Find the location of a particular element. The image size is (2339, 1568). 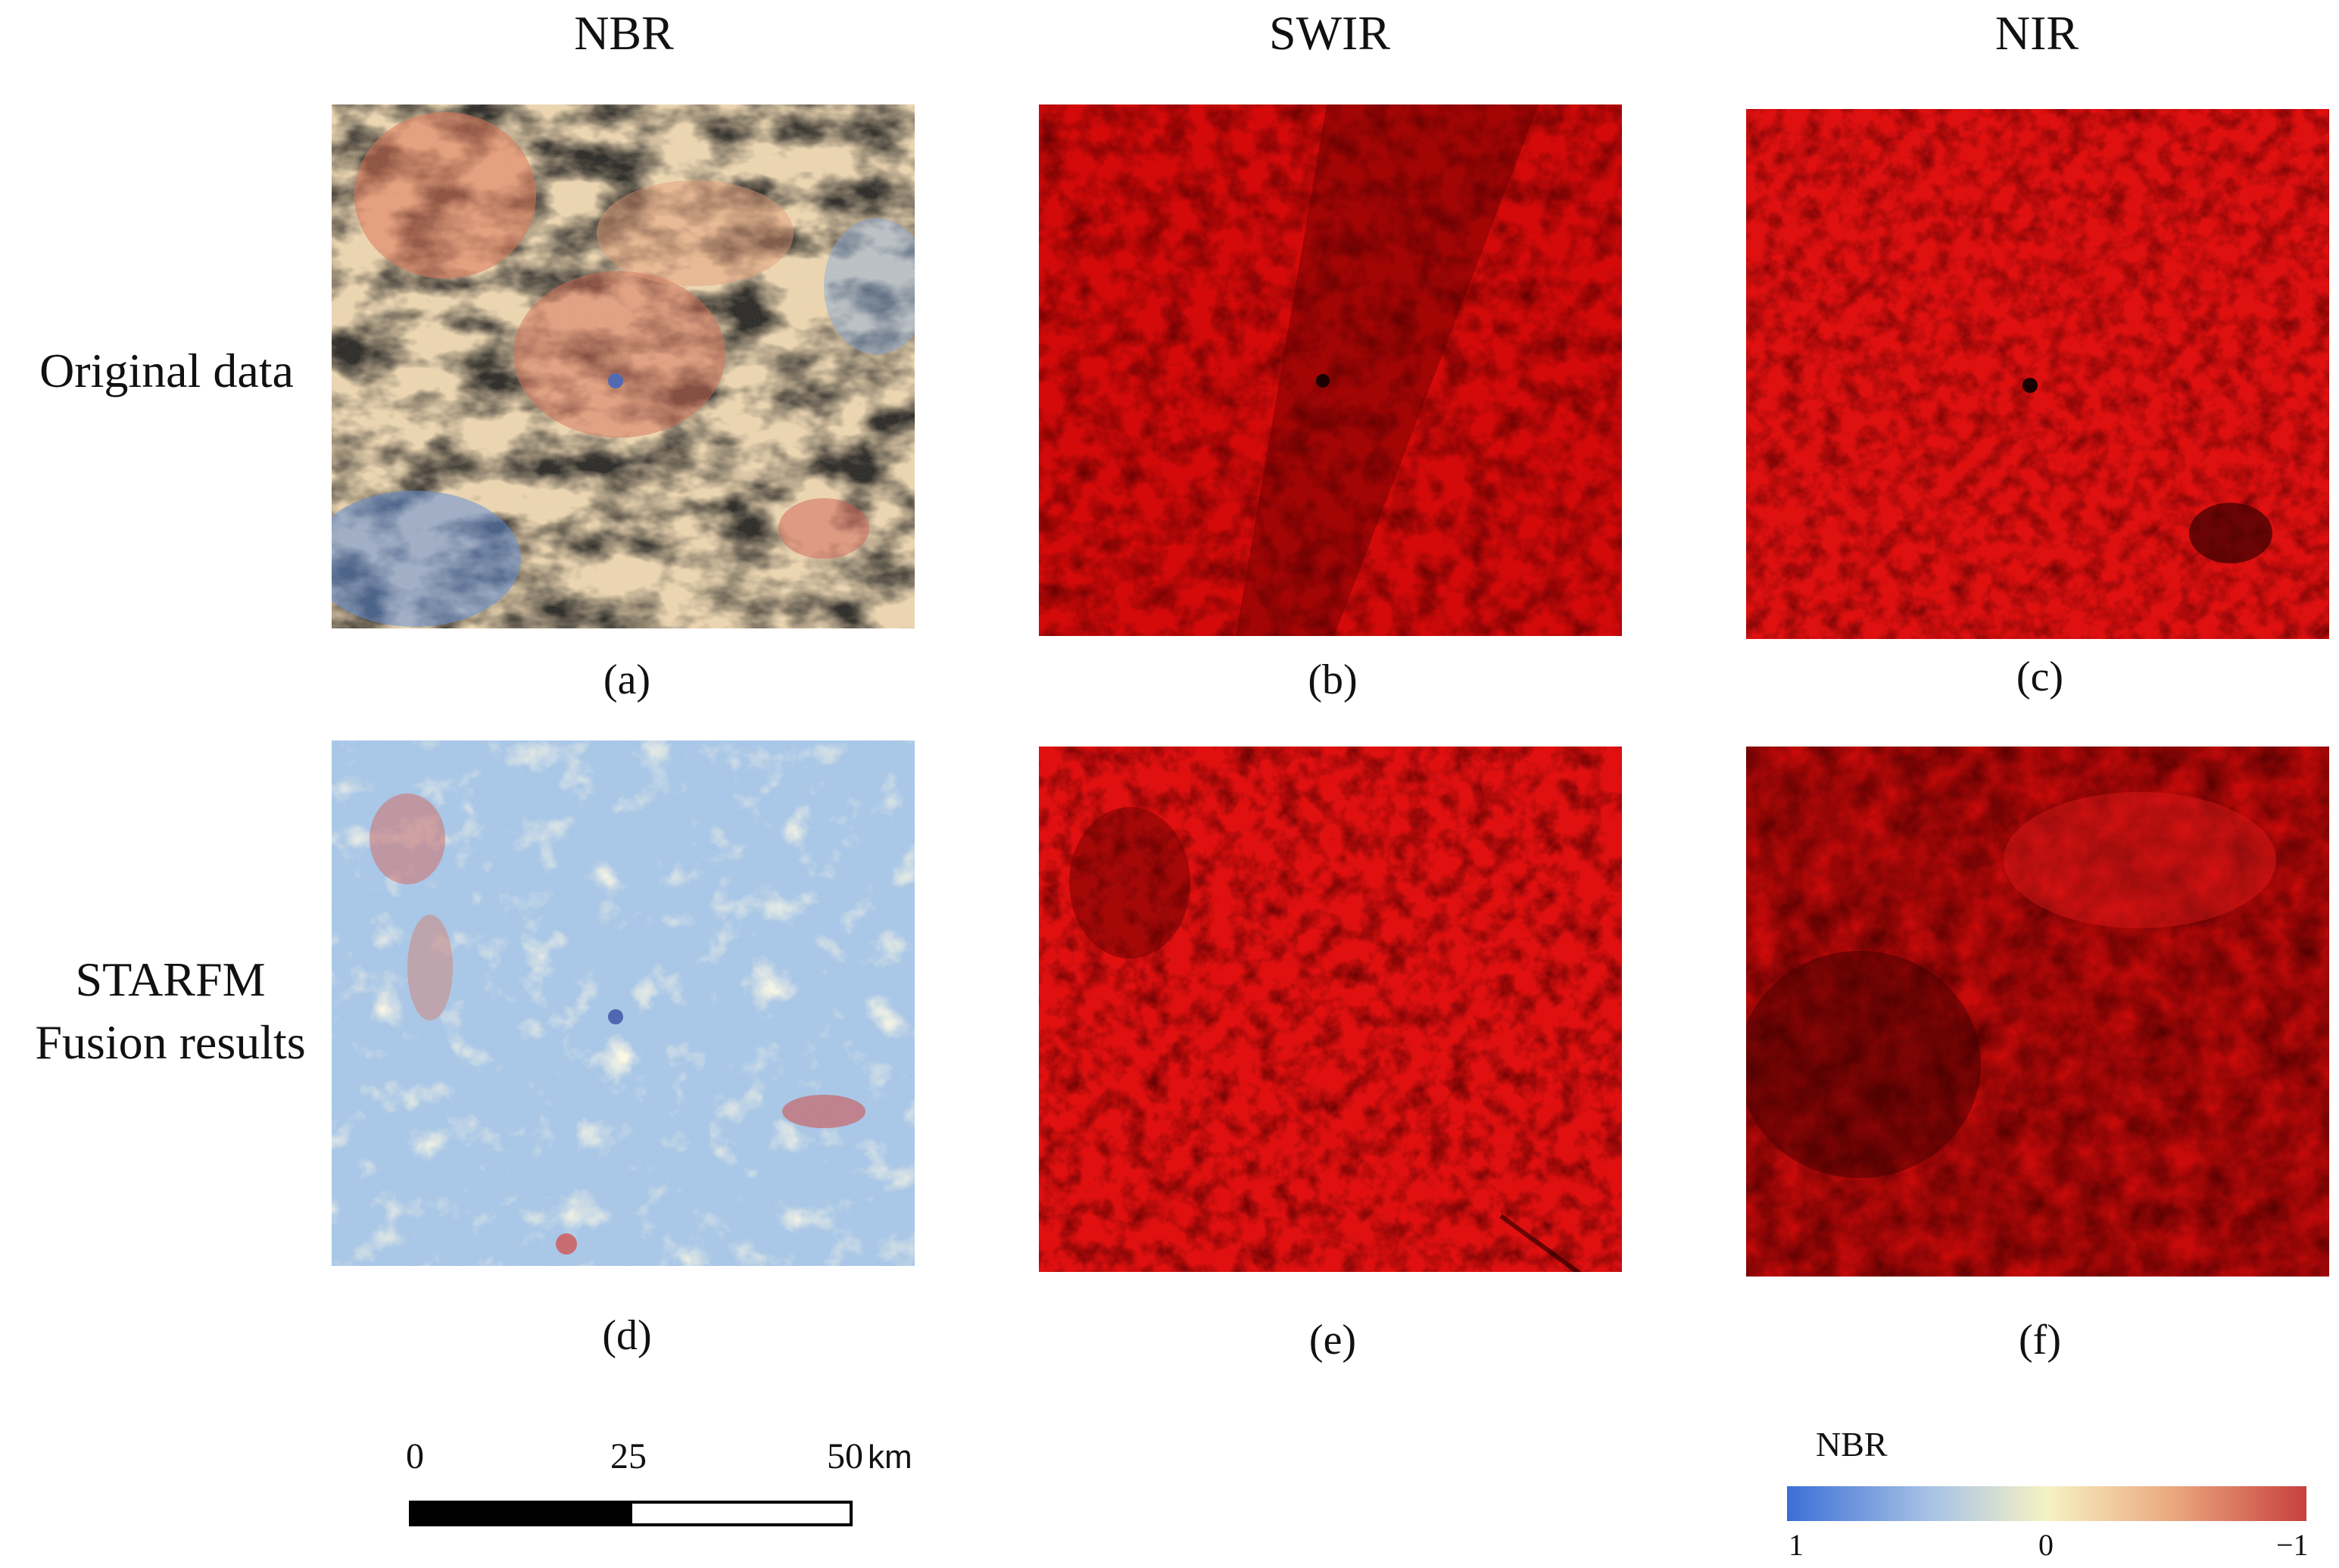

scale-bar: 0 25 50 km is located at coordinates (659, 1494).